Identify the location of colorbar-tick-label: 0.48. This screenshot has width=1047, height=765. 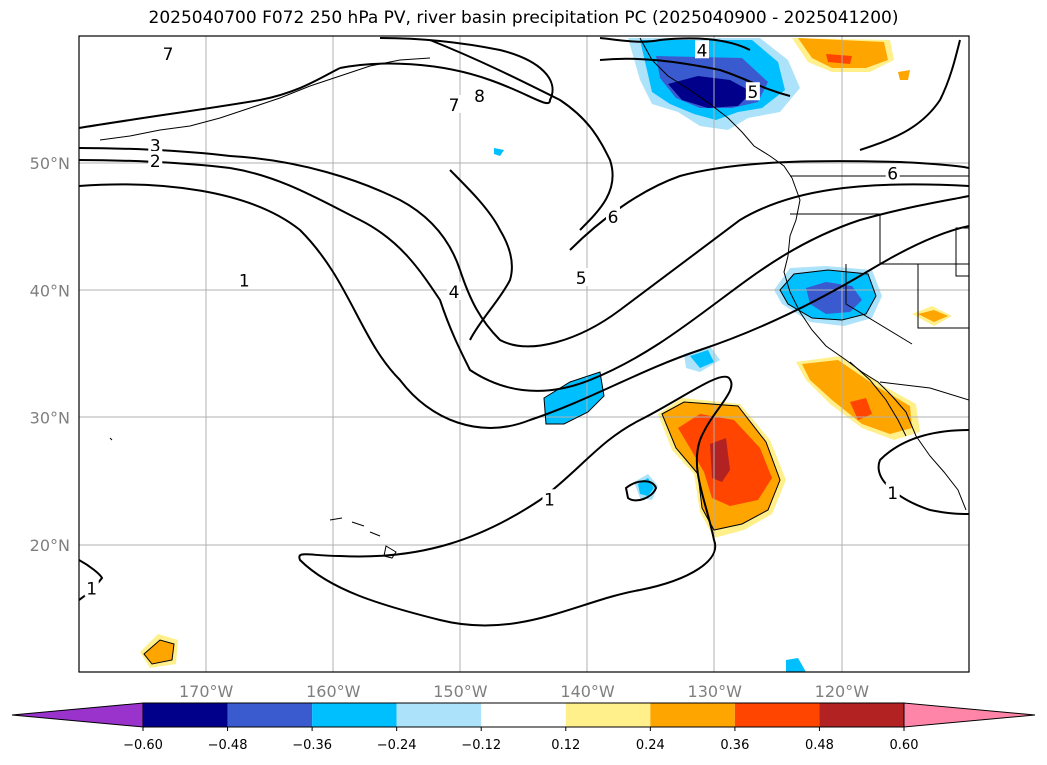
(819, 745).